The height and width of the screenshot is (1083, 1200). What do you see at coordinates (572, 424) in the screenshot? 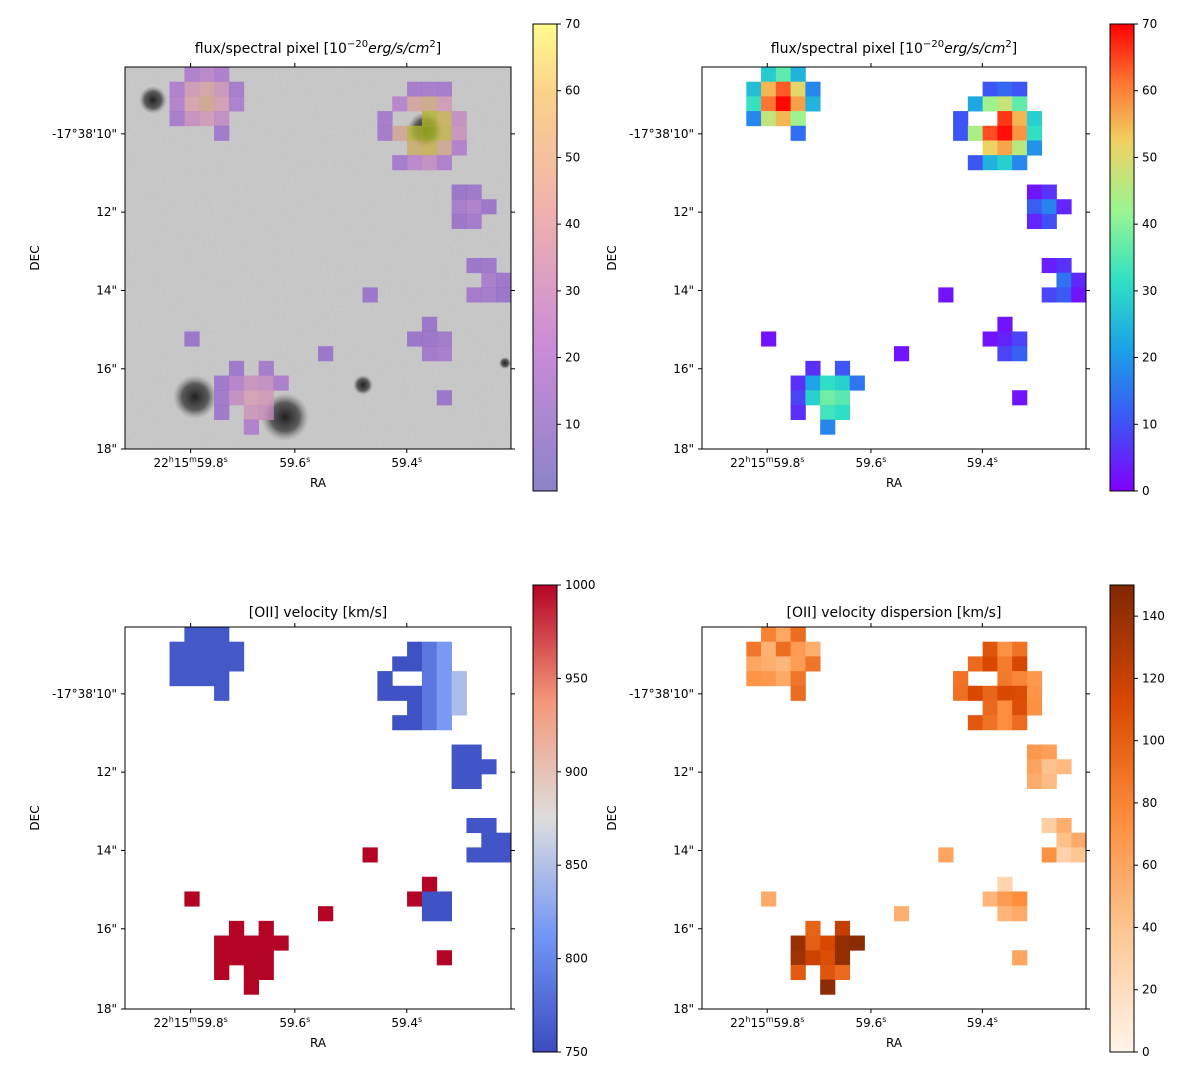
I see `colorbar-tick-label: 10` at bounding box center [572, 424].